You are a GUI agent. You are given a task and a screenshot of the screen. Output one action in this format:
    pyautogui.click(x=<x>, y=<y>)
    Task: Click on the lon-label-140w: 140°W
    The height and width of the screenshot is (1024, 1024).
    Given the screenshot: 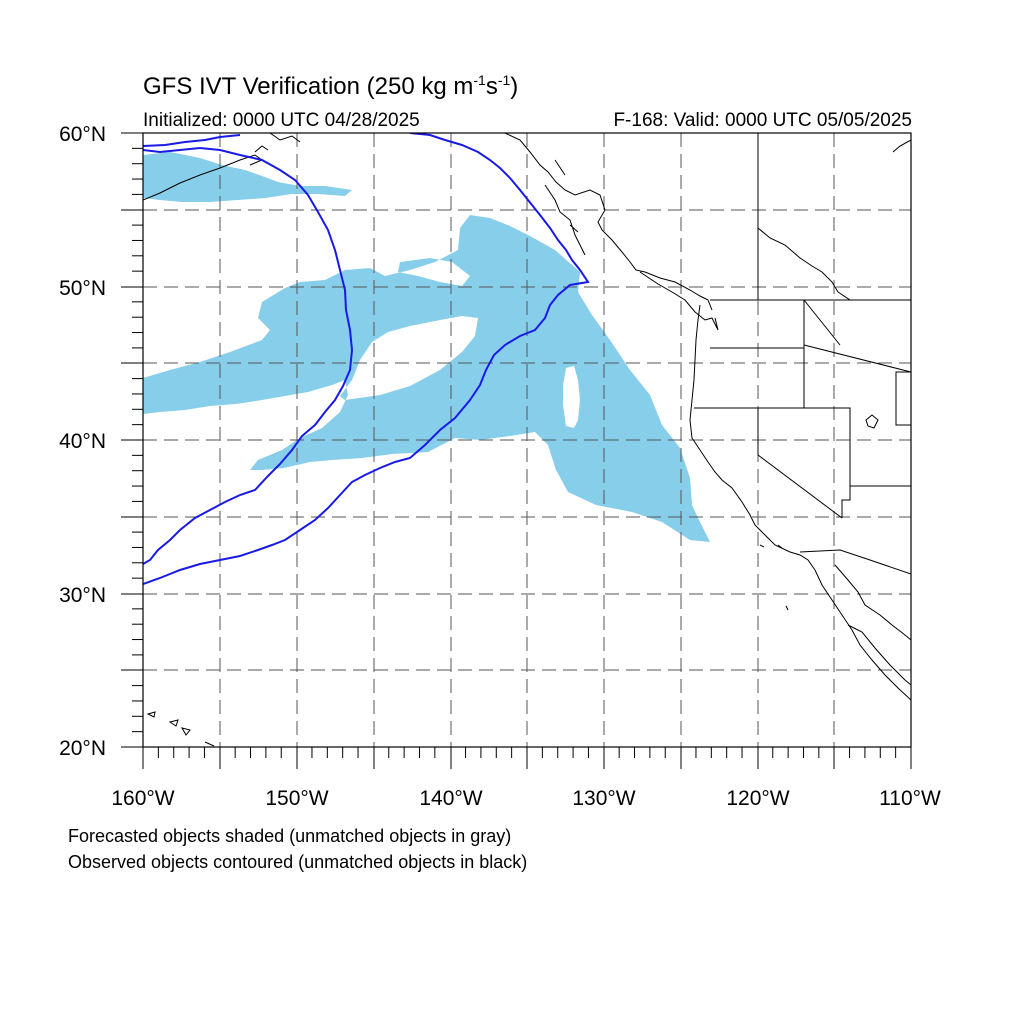 What is the action you would take?
    pyautogui.click(x=450, y=798)
    